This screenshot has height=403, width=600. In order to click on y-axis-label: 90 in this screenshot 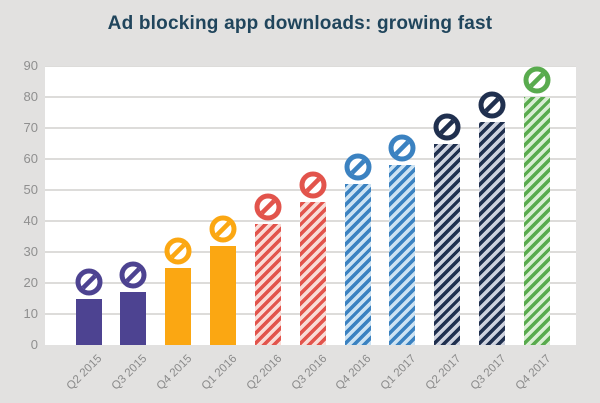, I will do `click(30, 65)`.